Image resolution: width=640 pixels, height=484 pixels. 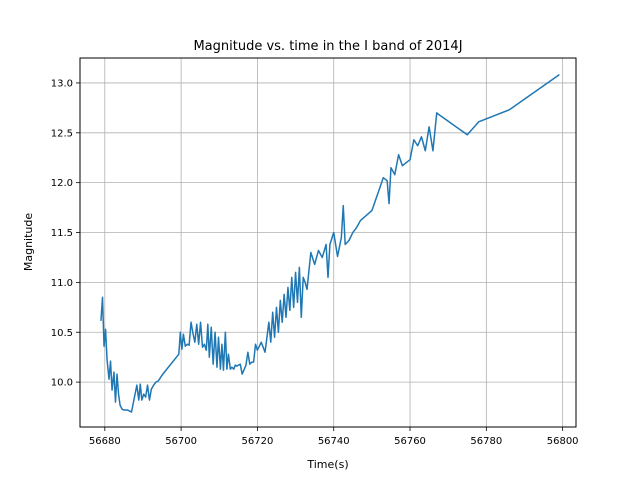 What do you see at coordinates (105, 441) in the screenshot?
I see `x-tick-label: 56680` at bounding box center [105, 441].